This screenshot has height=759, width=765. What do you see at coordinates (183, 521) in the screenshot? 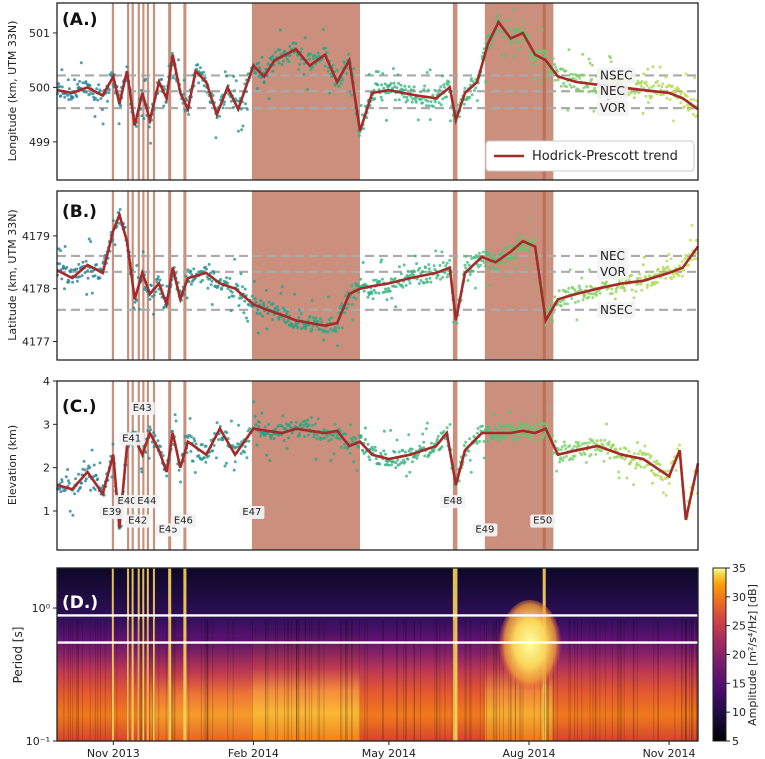
I see `event-label: E46` at bounding box center [183, 521].